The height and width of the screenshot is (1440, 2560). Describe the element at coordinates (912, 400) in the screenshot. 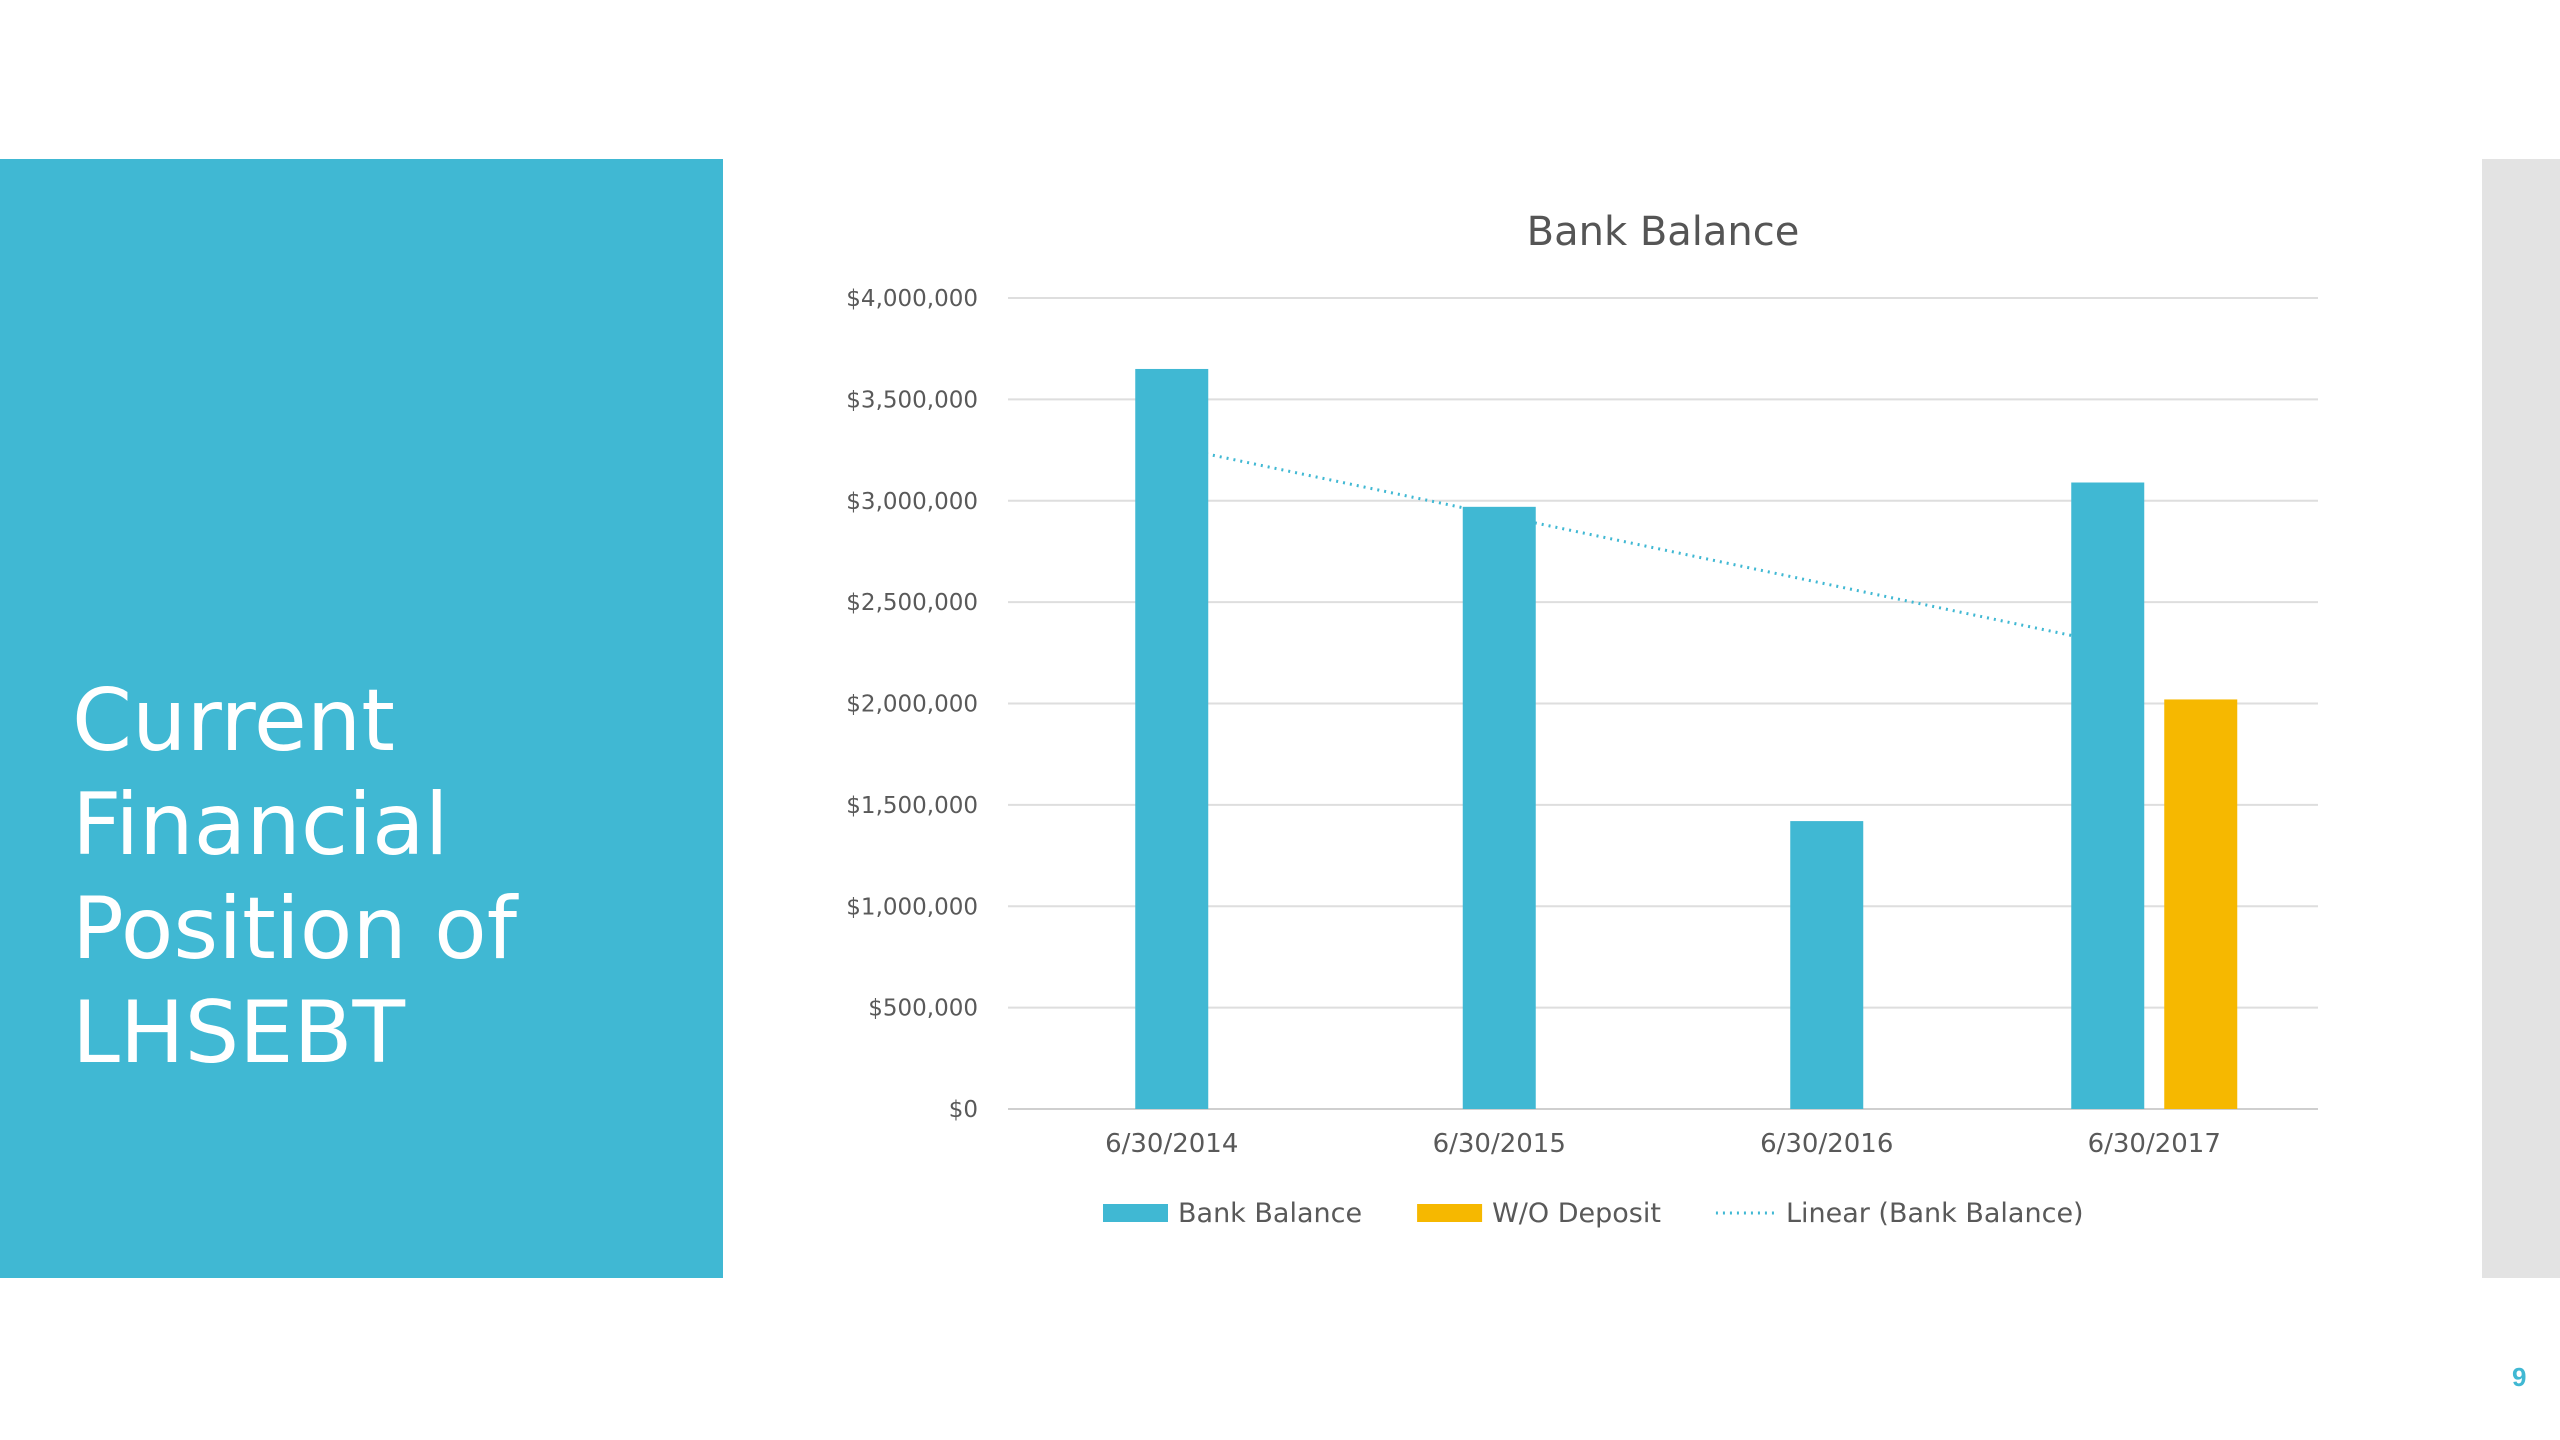

I see `y-tick-label: $3,500,000` at that location.